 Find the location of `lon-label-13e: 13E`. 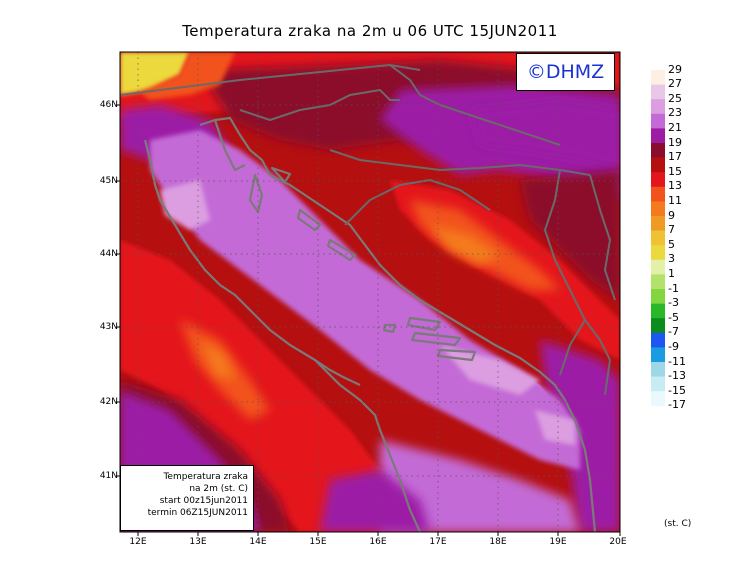

lon-label-13e: 13E is located at coordinates (198, 542).